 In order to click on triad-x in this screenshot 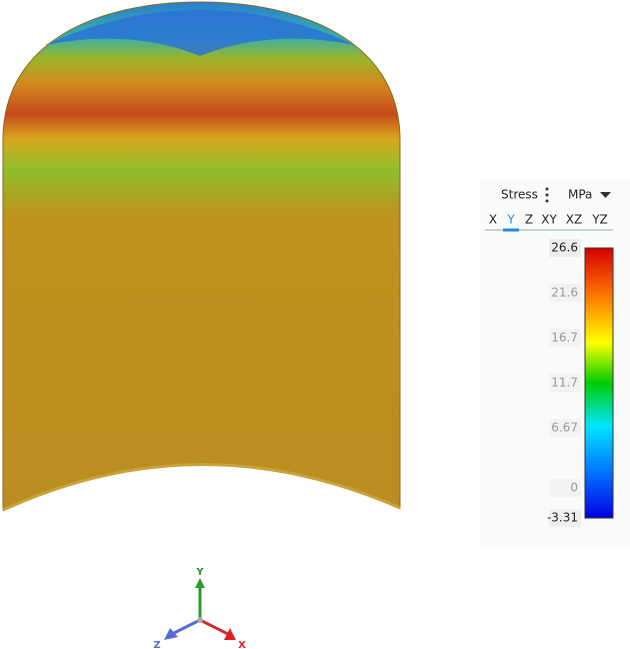, I will do `click(214, 627)`.